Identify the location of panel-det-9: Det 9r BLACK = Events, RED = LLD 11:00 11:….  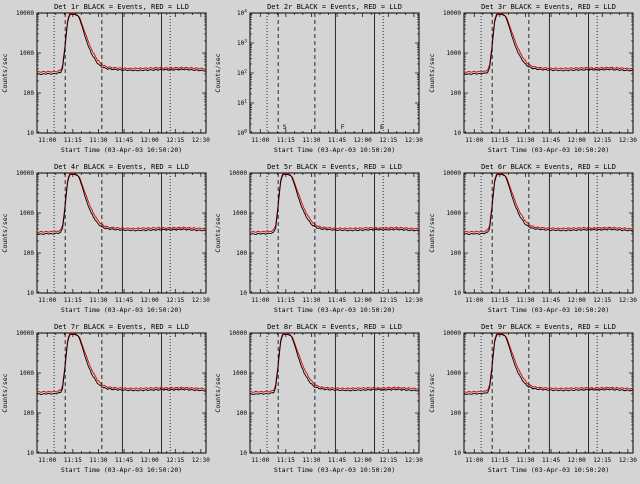
(533, 400).